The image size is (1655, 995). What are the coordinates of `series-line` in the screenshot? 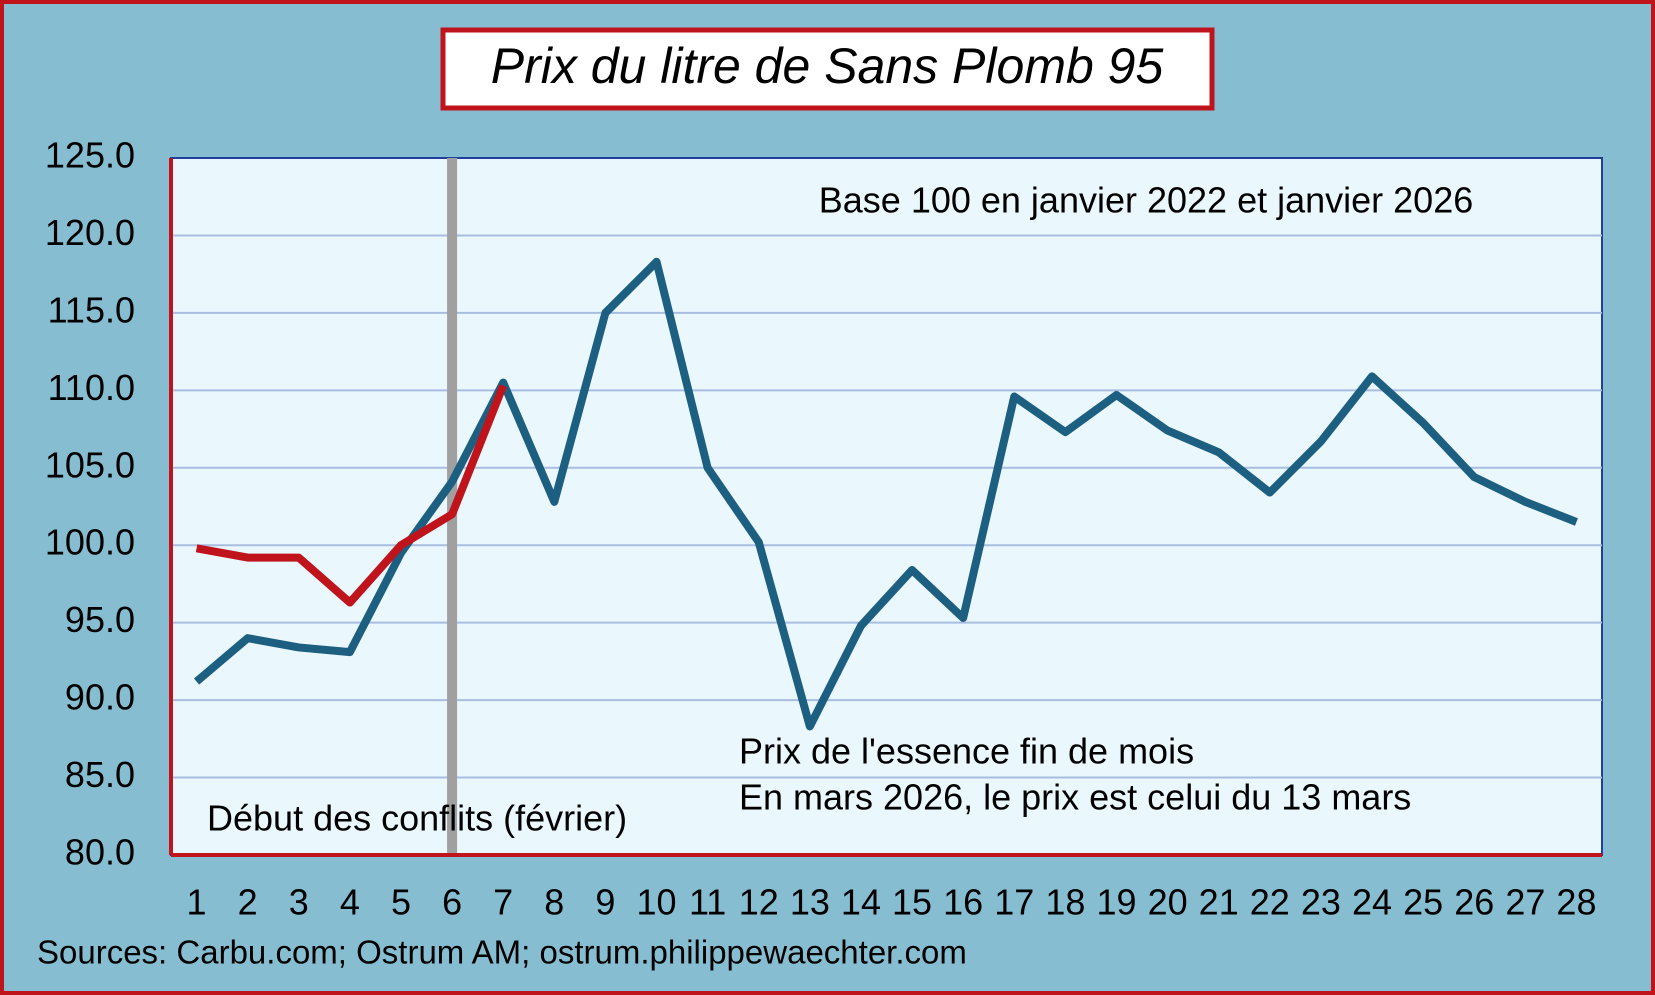 It's located at (351, 495).